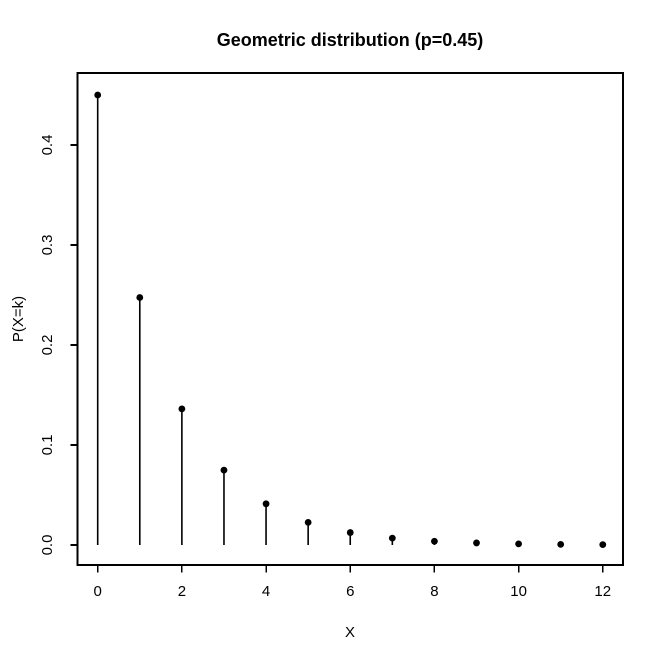 Image resolution: width=664 pixels, height=664 pixels. I want to click on y-axis-tick-label: 0.0, so click(47, 545).